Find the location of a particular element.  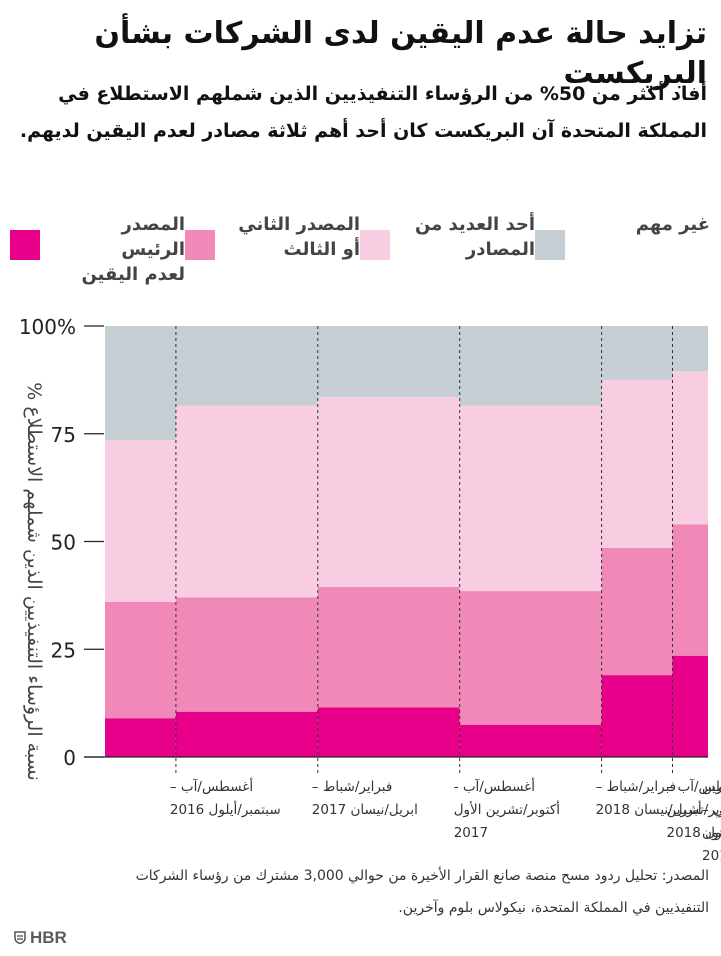

legend-item: المصدر الثاني أو الثالث is located at coordinates (272, 245).